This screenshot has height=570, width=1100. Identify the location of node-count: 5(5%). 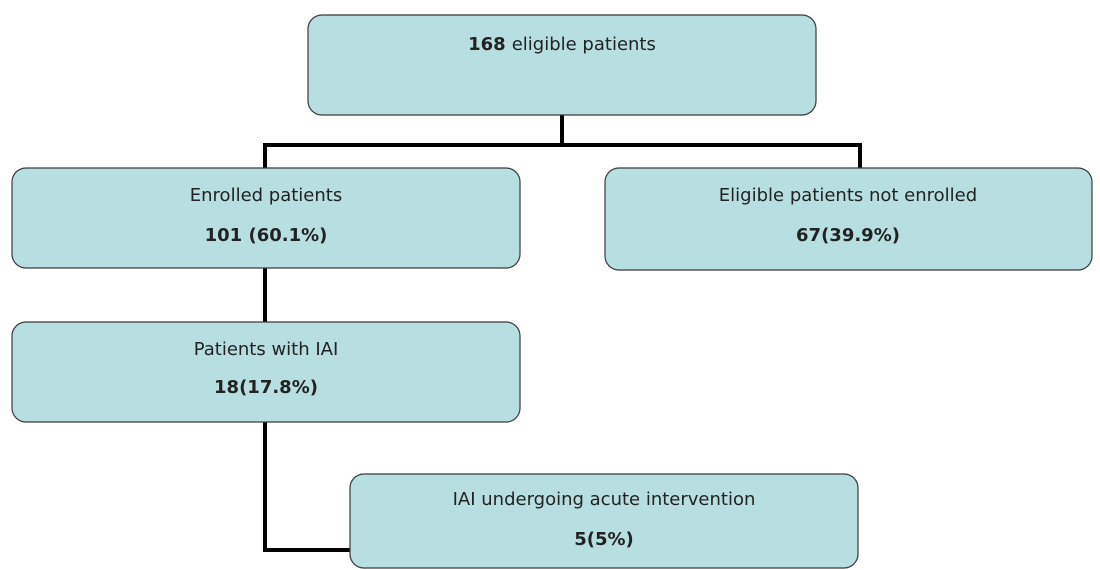
(604, 539).